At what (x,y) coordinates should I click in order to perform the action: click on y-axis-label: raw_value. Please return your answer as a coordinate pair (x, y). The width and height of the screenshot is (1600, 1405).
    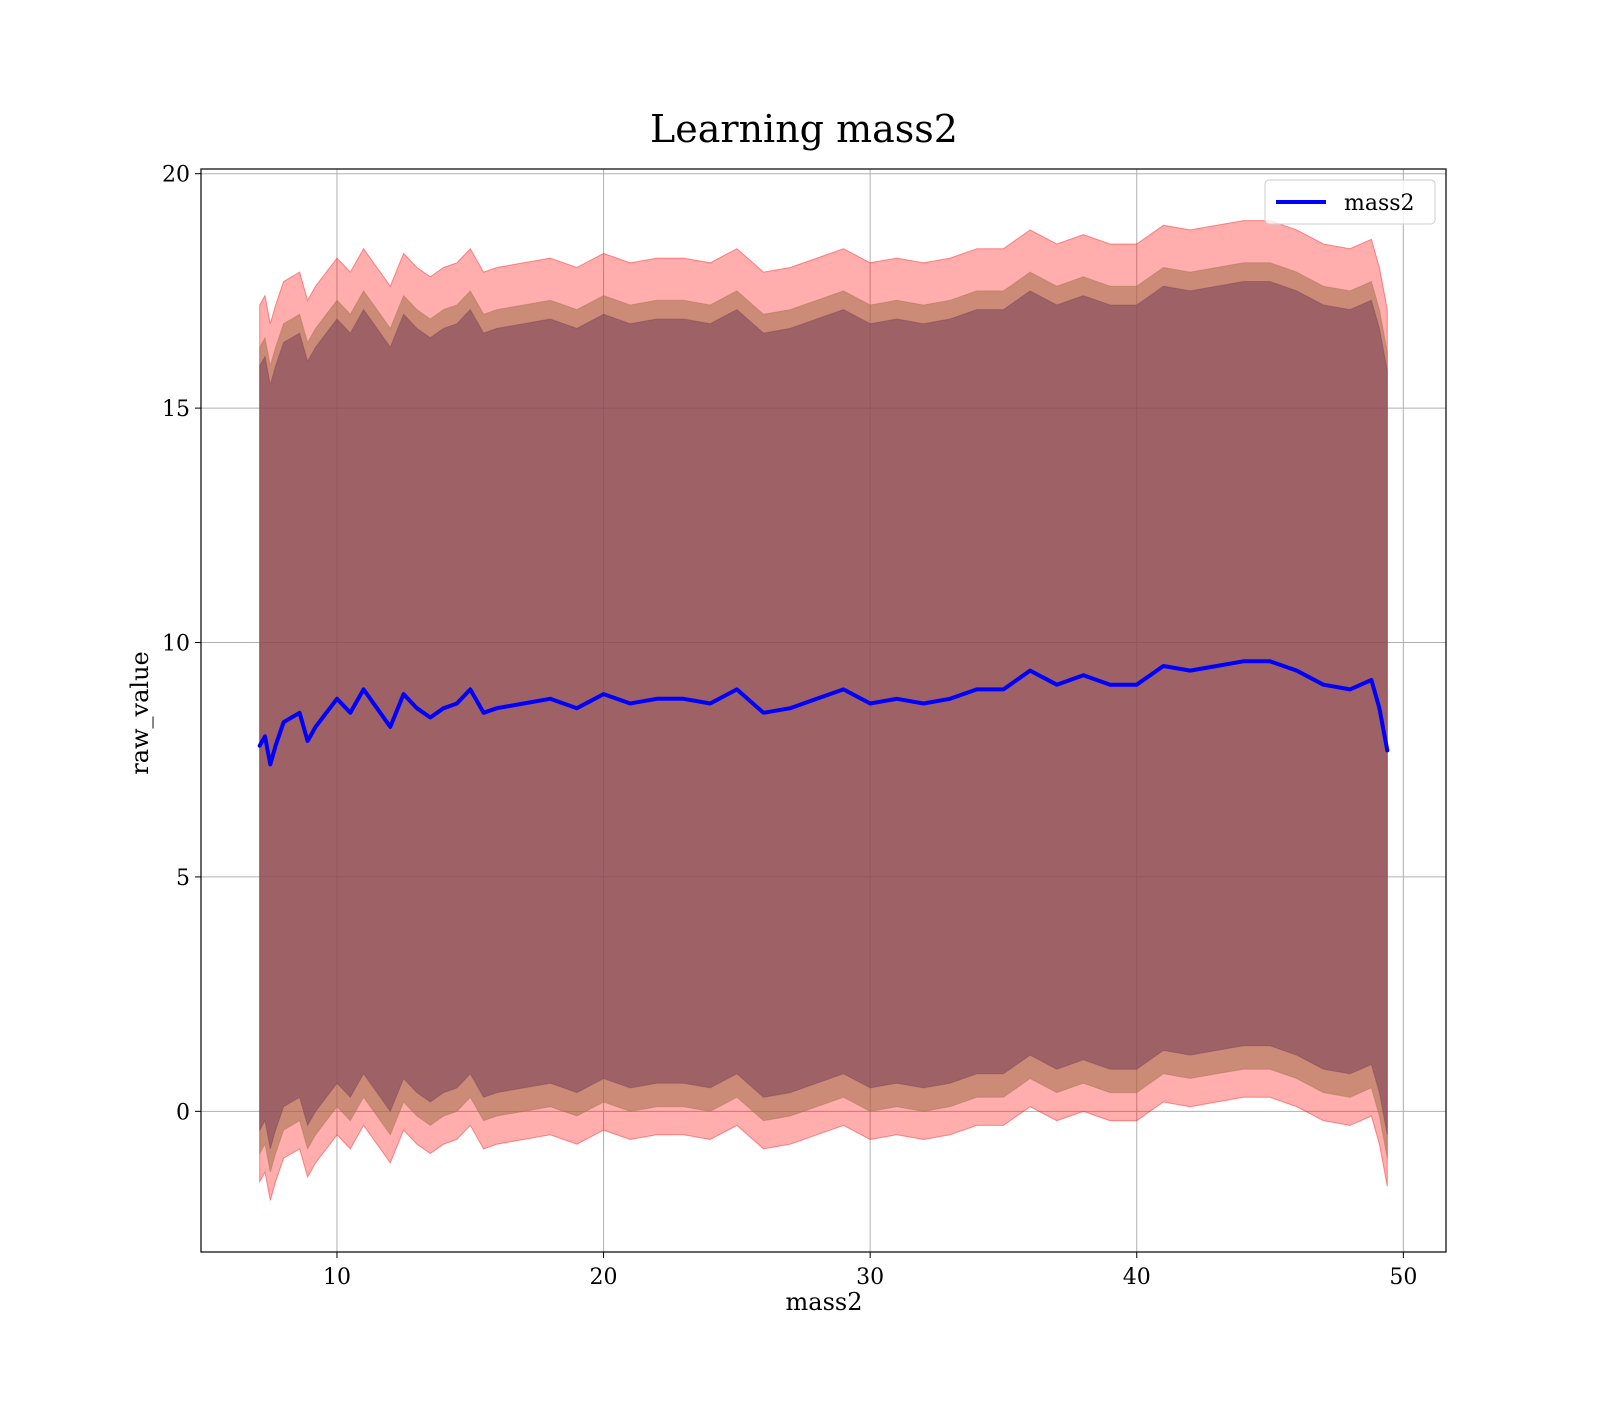
    Looking at the image, I should click on (140, 713).